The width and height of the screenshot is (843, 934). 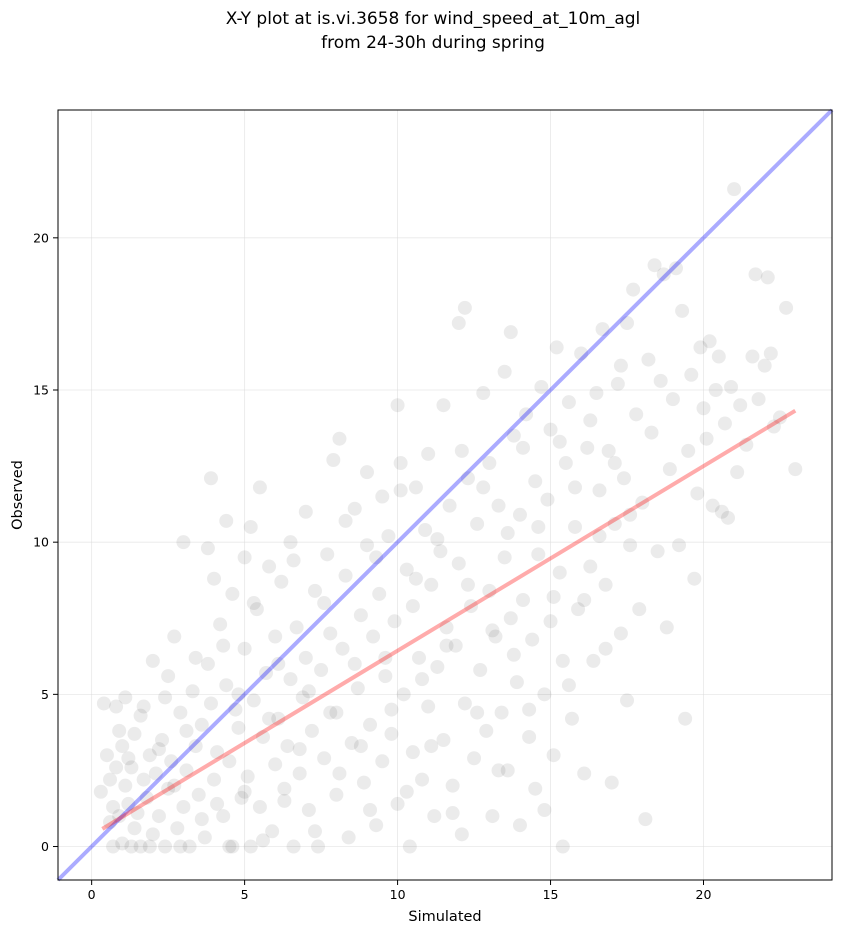 I want to click on y-tick-label: 0, so click(x=45, y=846).